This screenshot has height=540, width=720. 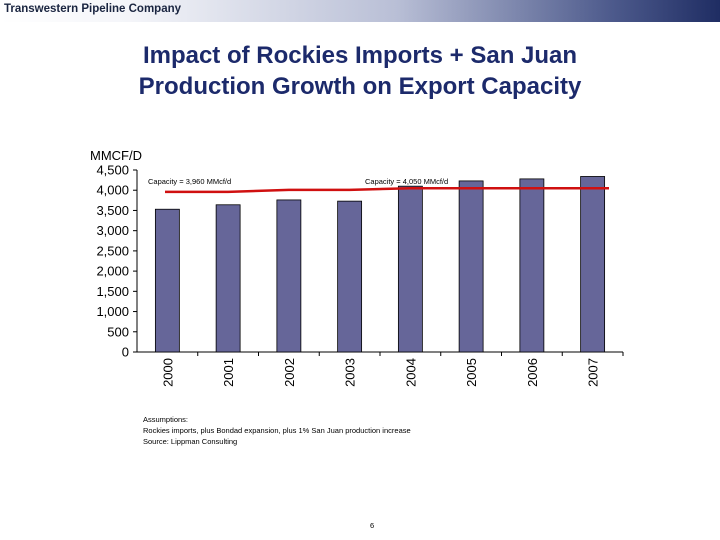 I want to click on y-tick-label: 0, so click(x=125, y=352).